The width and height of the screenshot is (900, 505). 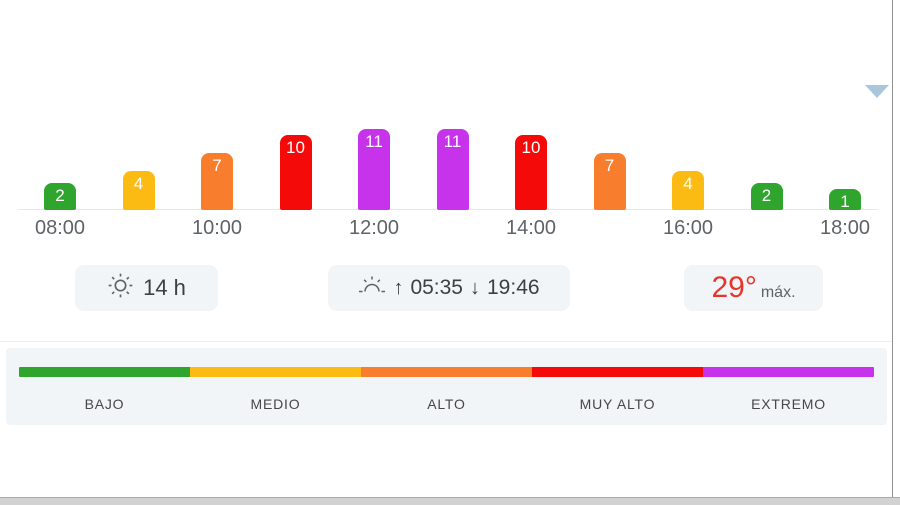 What do you see at coordinates (275, 404) in the screenshot?
I see `legend-label: MEDIO` at bounding box center [275, 404].